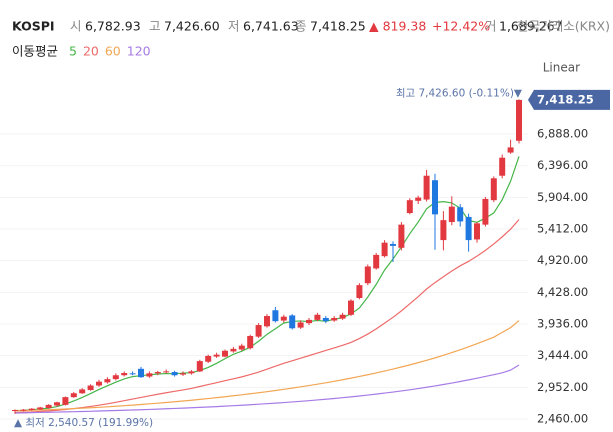  I want to click on y-tick-label: 6,888.00, so click(562, 134).